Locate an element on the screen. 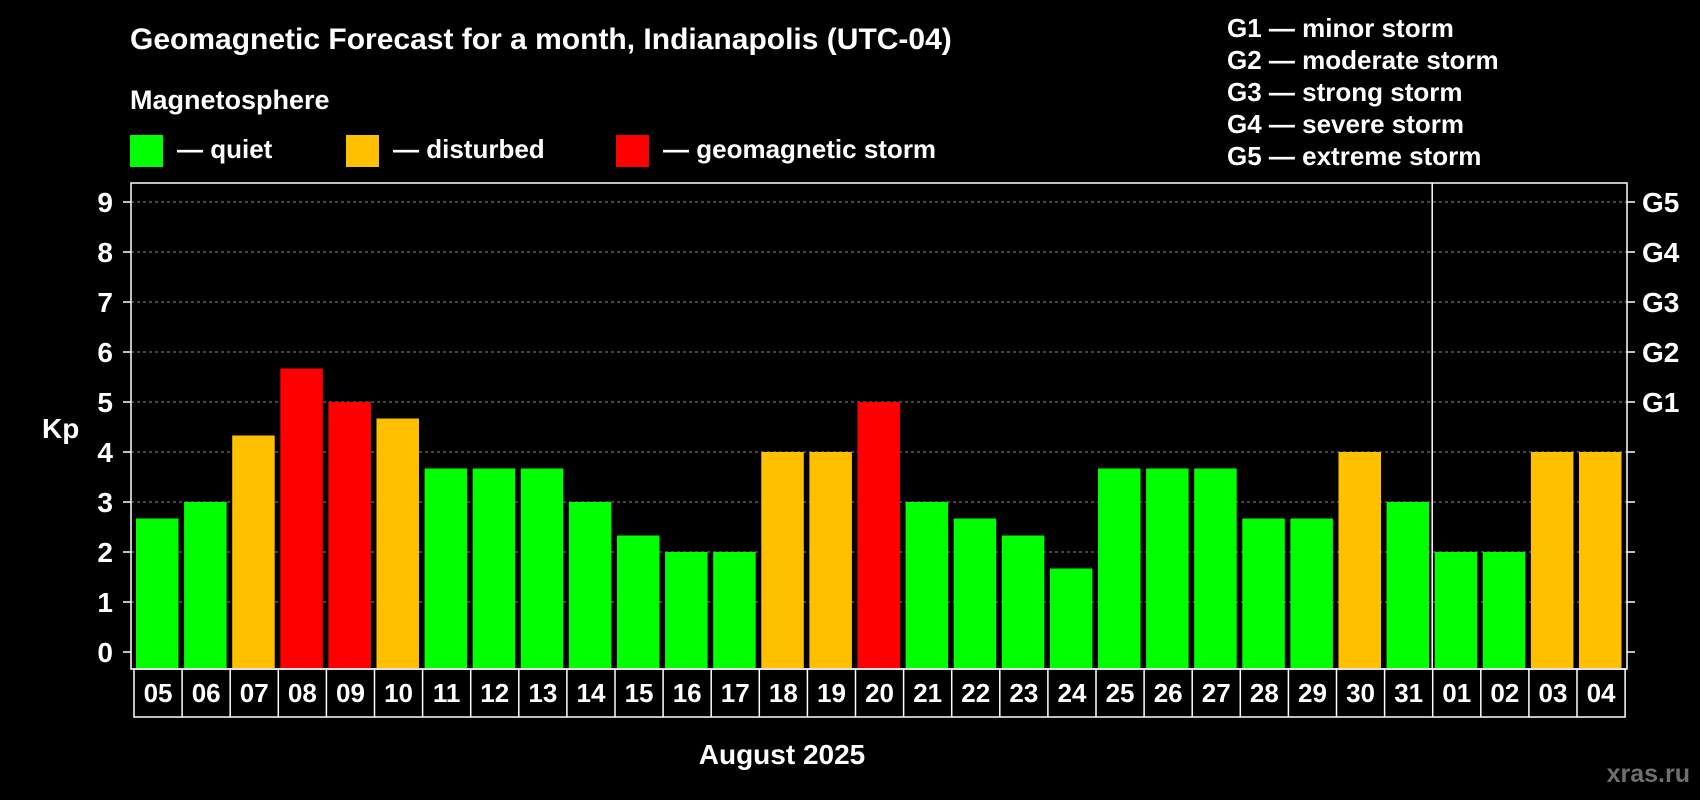 This screenshot has height=800, width=1700. date-label: 26 is located at coordinates (1168, 693).